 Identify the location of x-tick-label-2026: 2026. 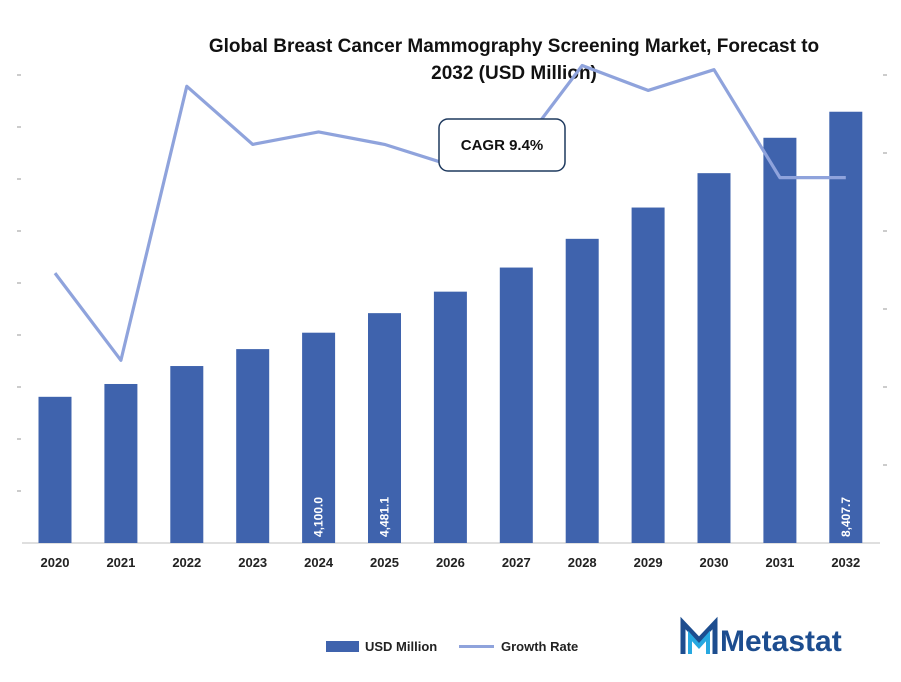
(450, 562).